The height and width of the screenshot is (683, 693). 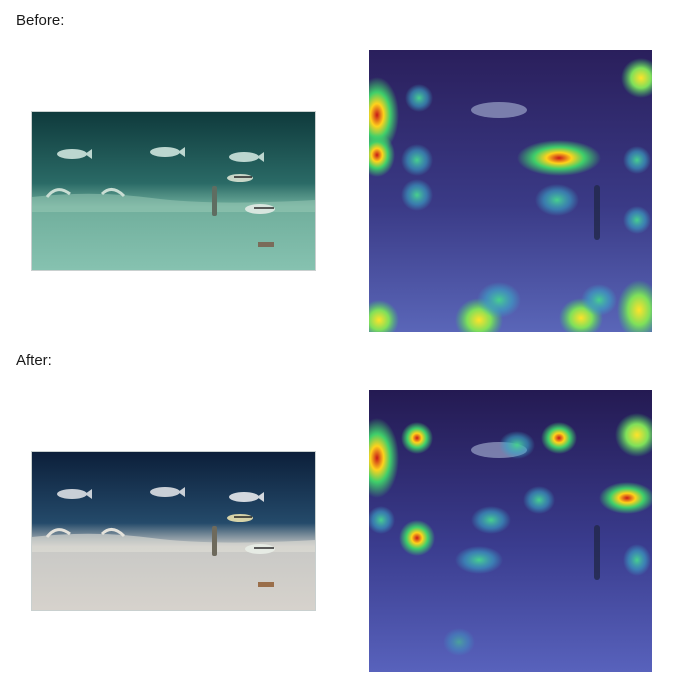 I want to click on after-label: After:, so click(x=34, y=360).